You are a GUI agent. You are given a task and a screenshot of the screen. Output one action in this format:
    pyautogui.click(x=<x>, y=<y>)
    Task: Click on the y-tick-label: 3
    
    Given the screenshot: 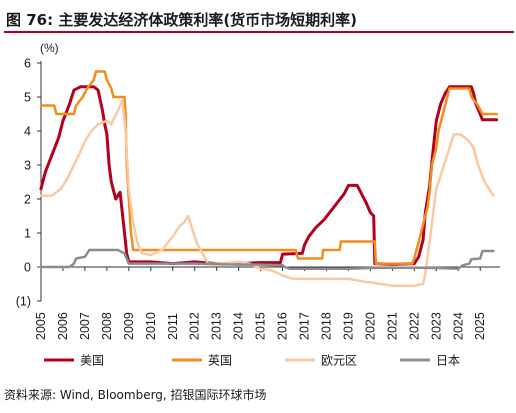 What is the action you would take?
    pyautogui.click(x=27, y=166)
    